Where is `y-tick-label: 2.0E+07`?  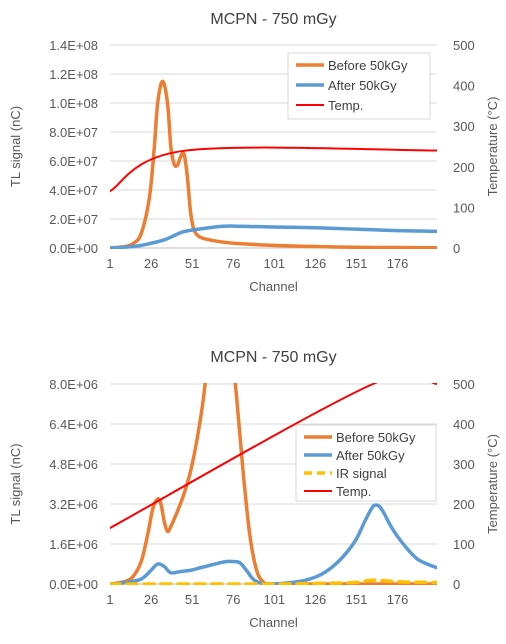
y-tick-label: 2.0E+07 is located at coordinates (73, 219).